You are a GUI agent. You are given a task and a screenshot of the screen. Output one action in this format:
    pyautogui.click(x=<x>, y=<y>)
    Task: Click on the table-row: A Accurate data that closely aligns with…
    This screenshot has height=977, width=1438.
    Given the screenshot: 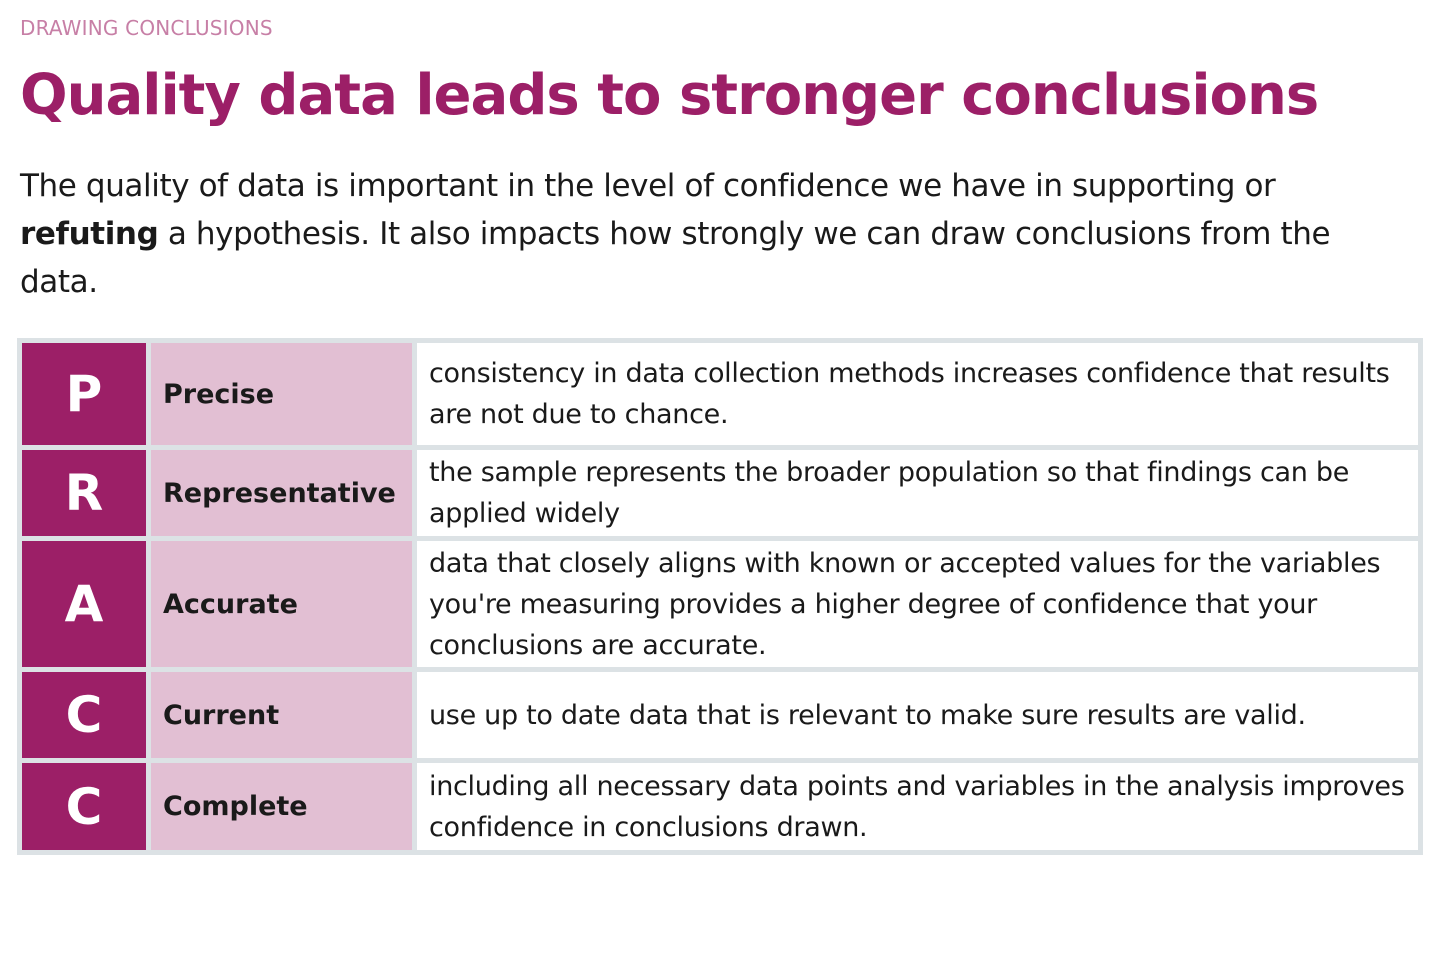 What is the action you would take?
    pyautogui.click(x=720, y=604)
    